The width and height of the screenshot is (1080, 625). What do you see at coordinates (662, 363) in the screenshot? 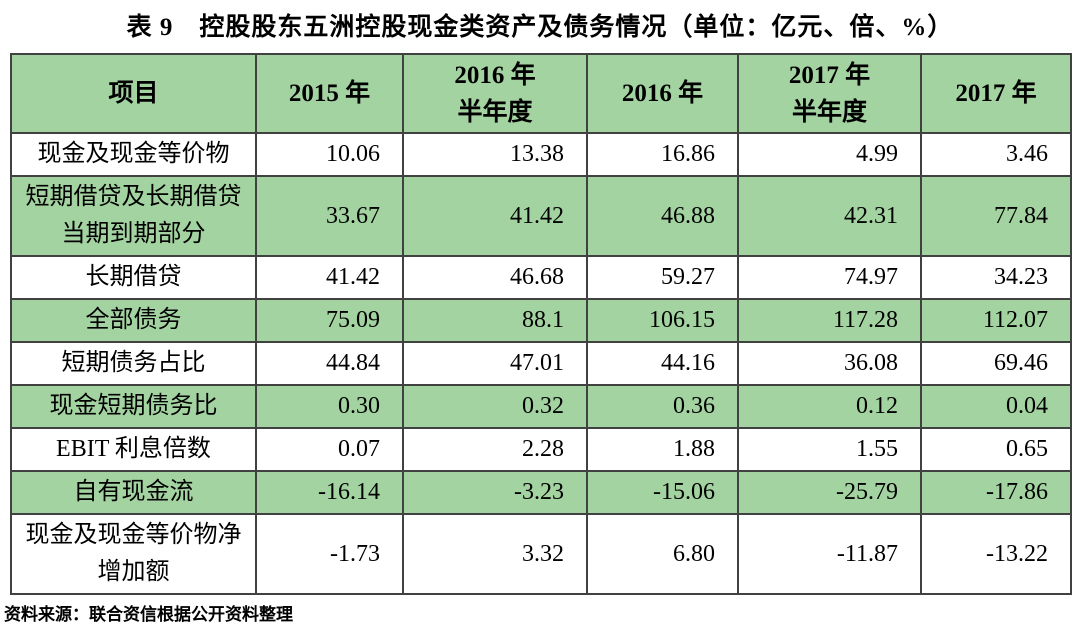
I see `value-cell: 44.16` at bounding box center [662, 363].